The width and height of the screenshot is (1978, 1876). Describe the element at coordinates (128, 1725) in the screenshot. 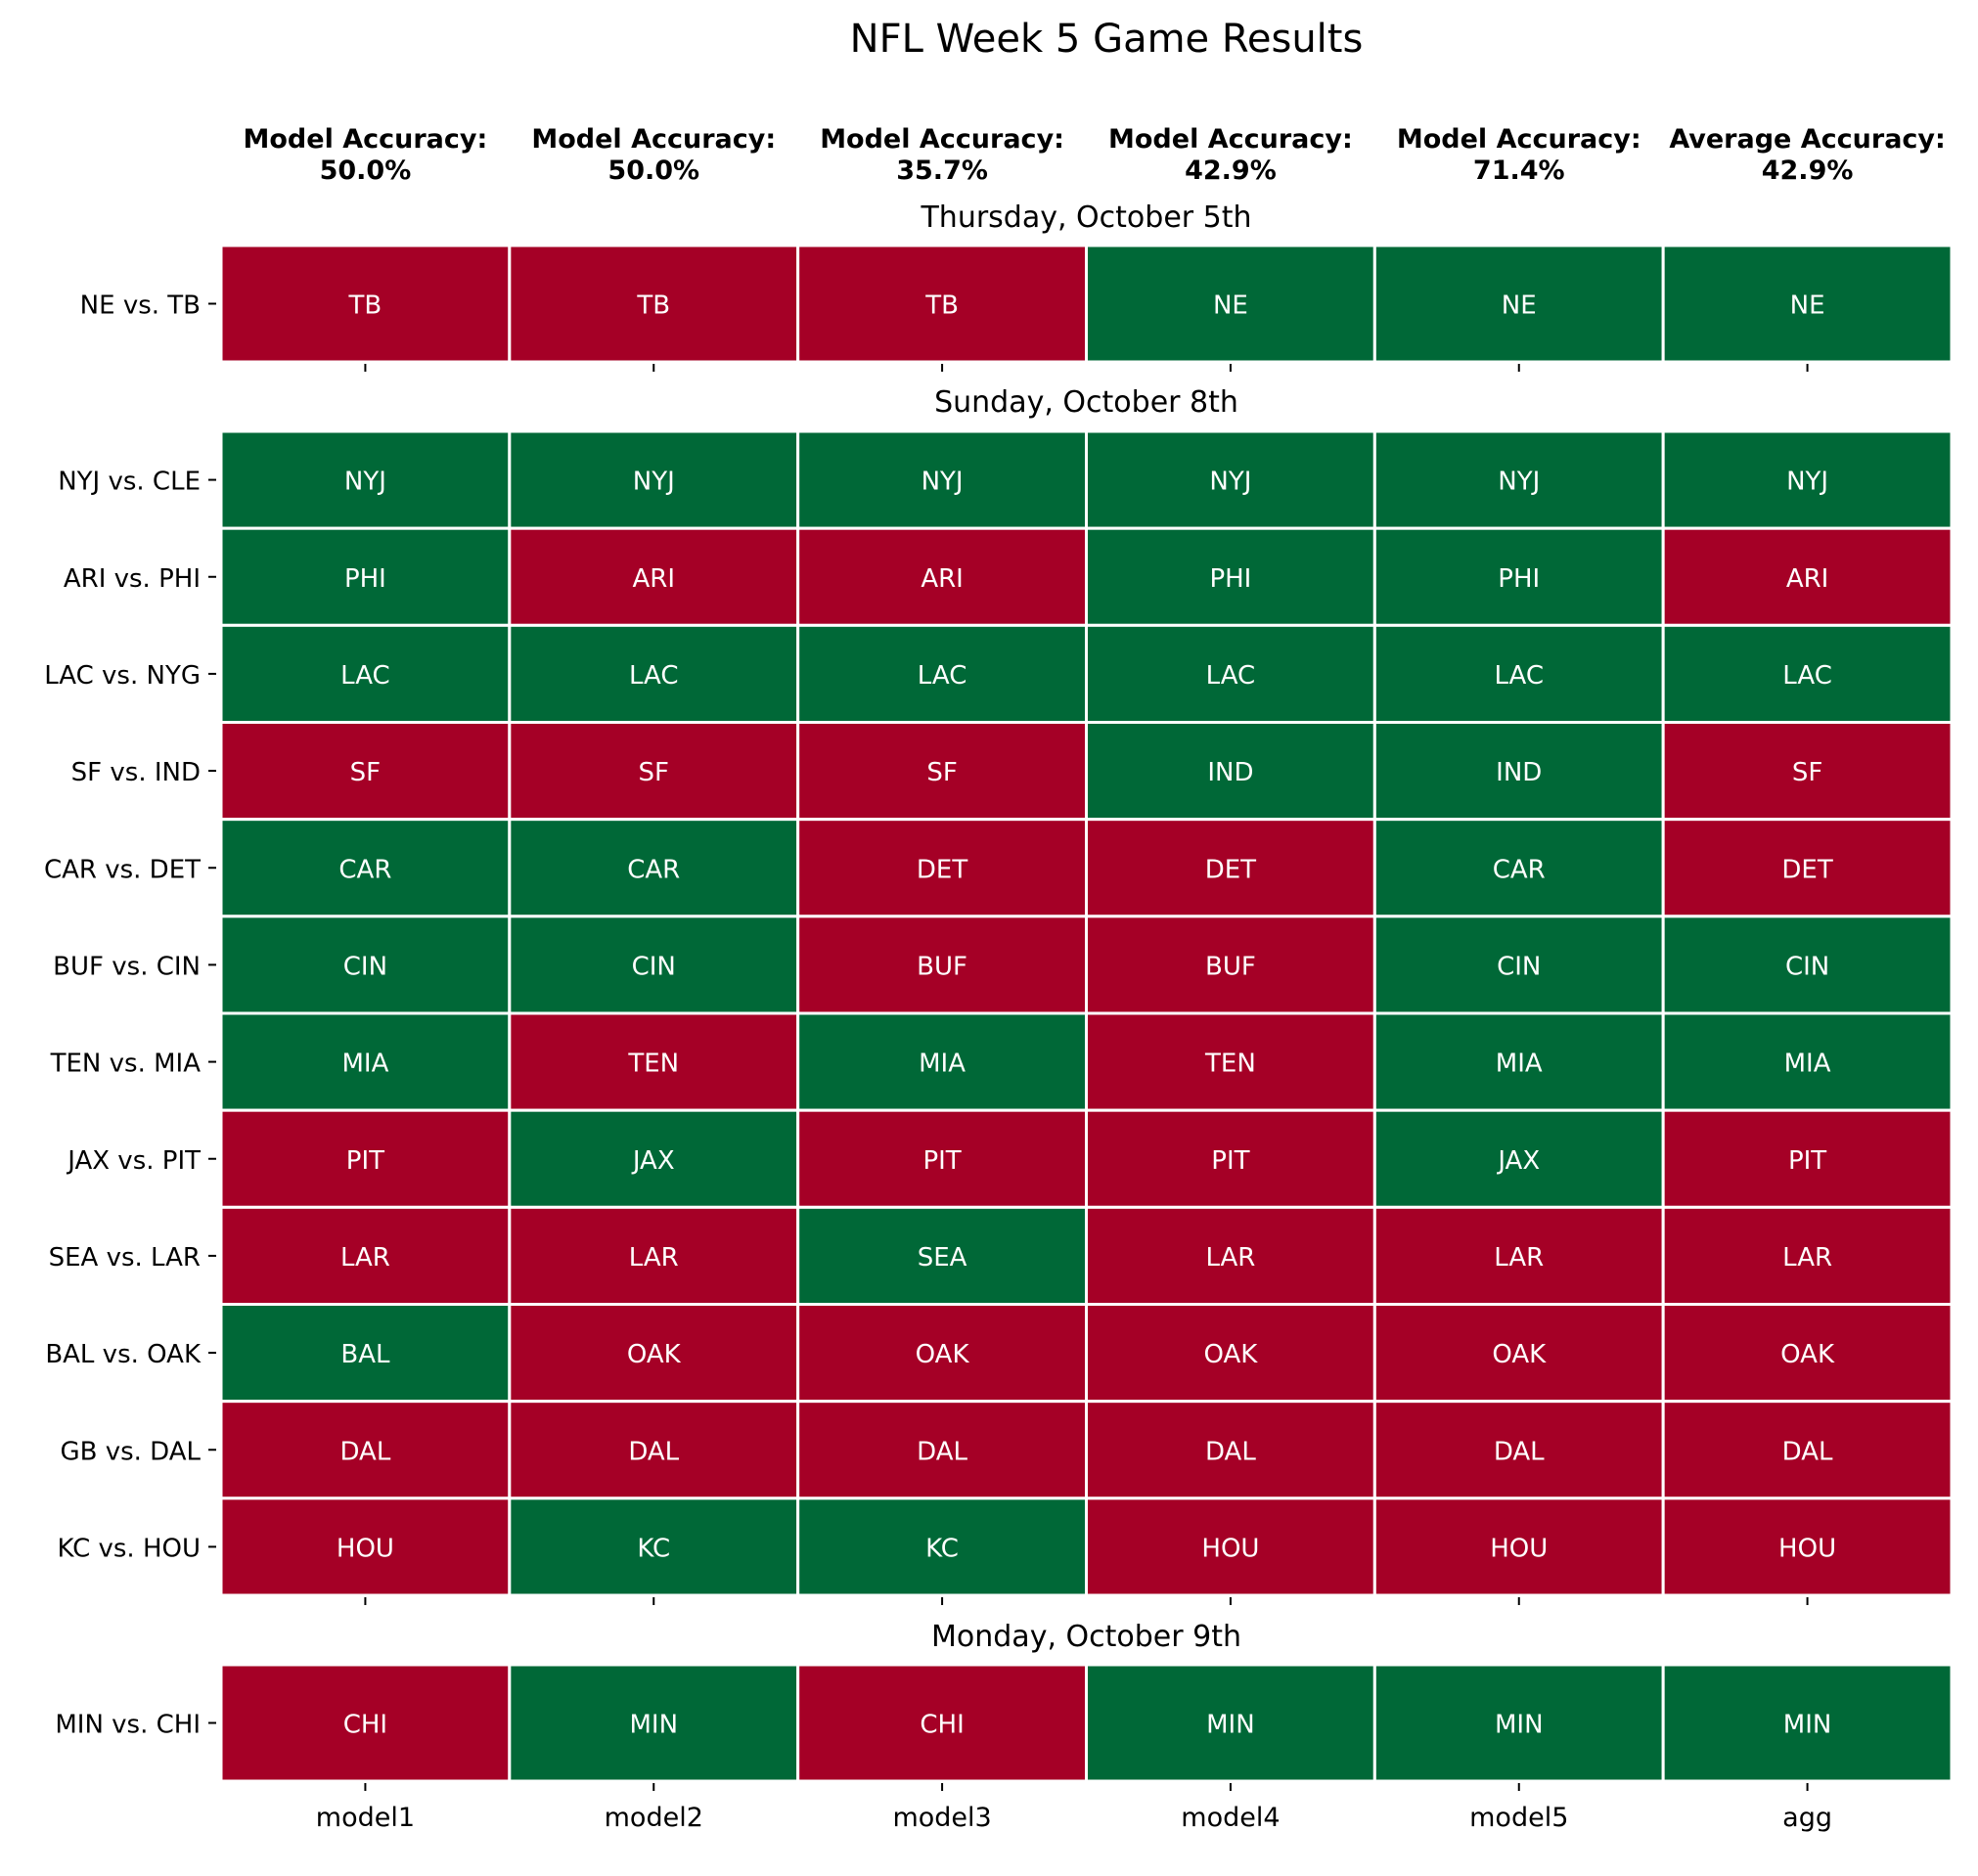

I see `row-label: MIN vs. CHI` at that location.